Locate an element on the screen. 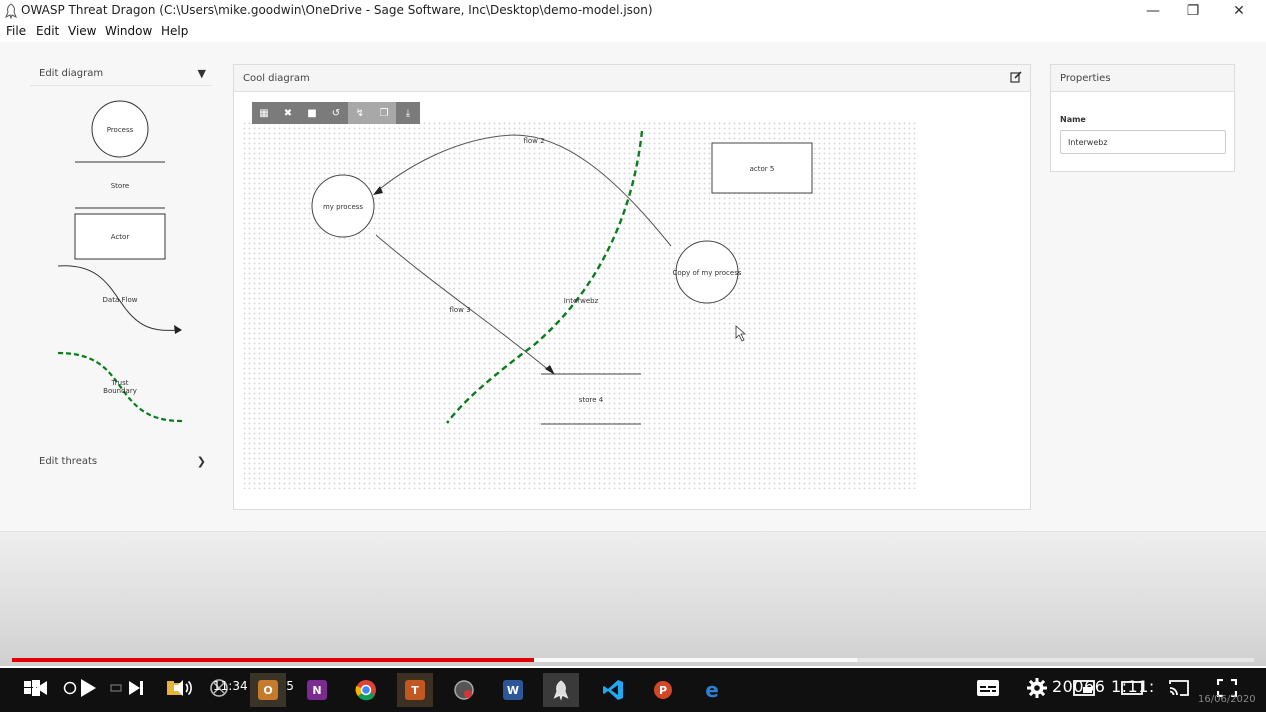 This screenshot has height=712, width=1266. actor-5-label: actor 5 is located at coordinates (762, 169).